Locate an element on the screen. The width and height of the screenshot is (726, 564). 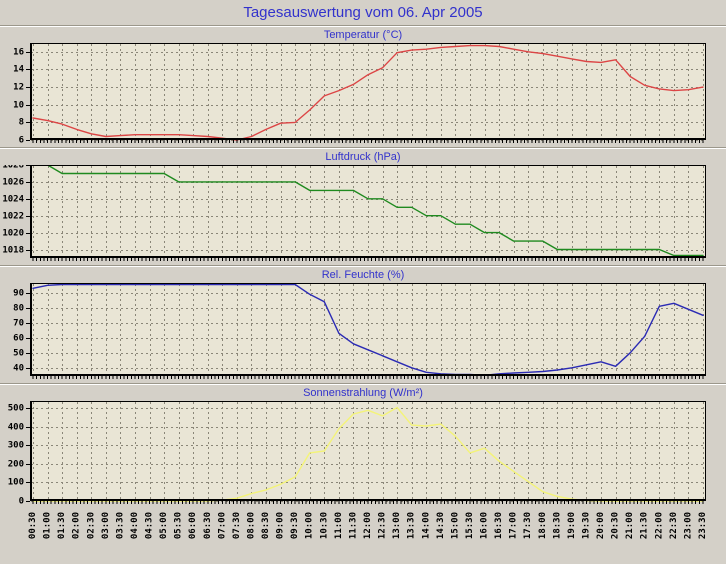
x-axis-label: 08:30 is located at coordinates (266, 525).